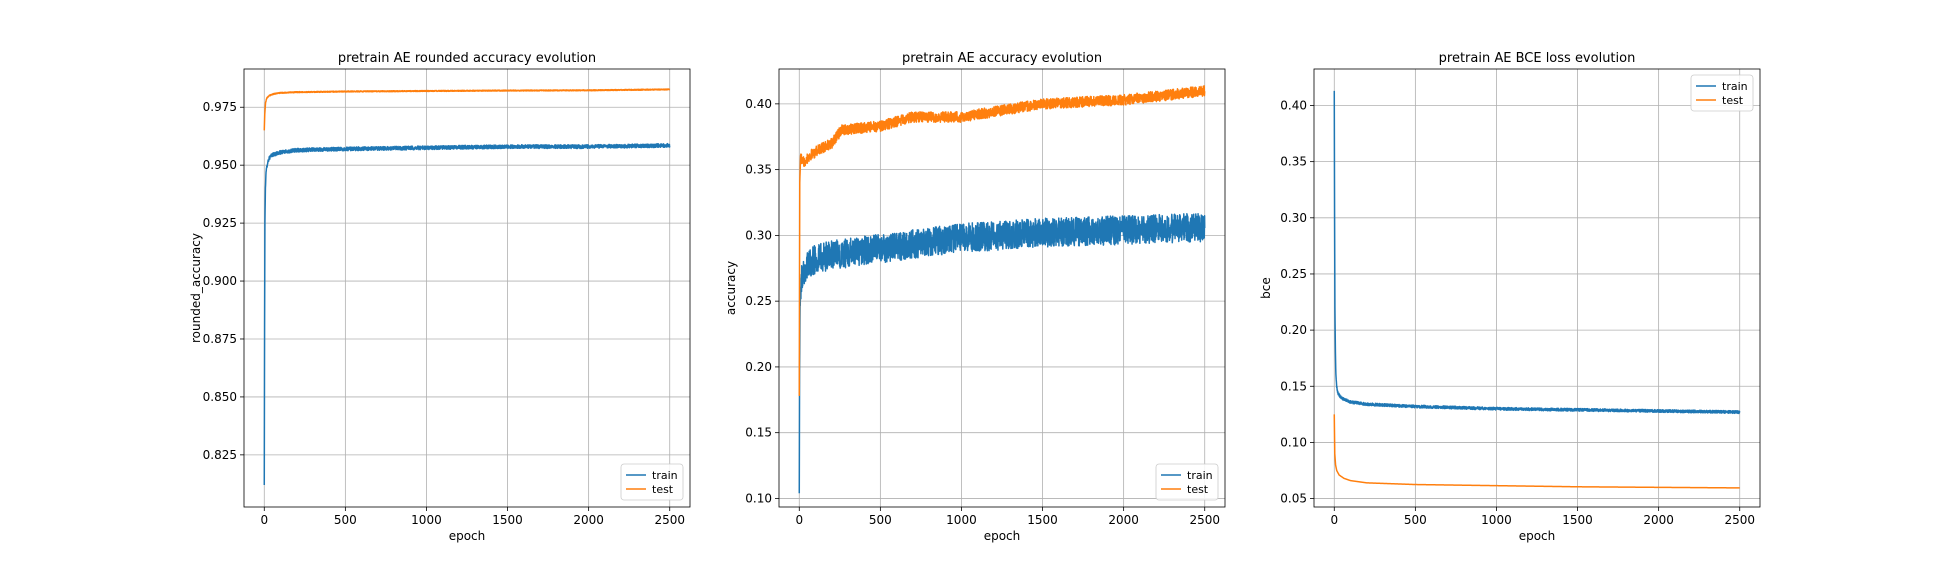 This screenshot has width=1944, height=576. What do you see at coordinates (467, 58) in the screenshot?
I see `chart-title: pretrain AE rounded accuracy evolution` at bounding box center [467, 58].